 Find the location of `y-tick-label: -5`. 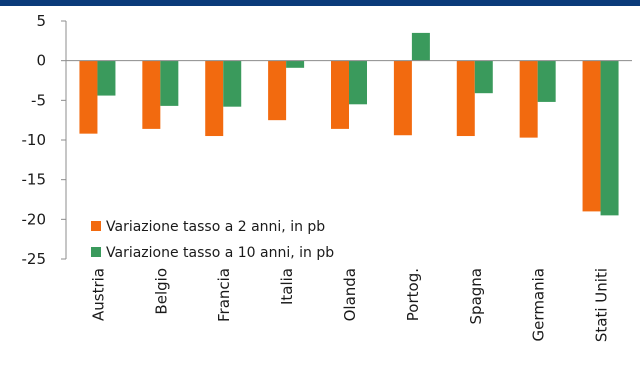

y-tick-label: -5 is located at coordinates (38, 100).